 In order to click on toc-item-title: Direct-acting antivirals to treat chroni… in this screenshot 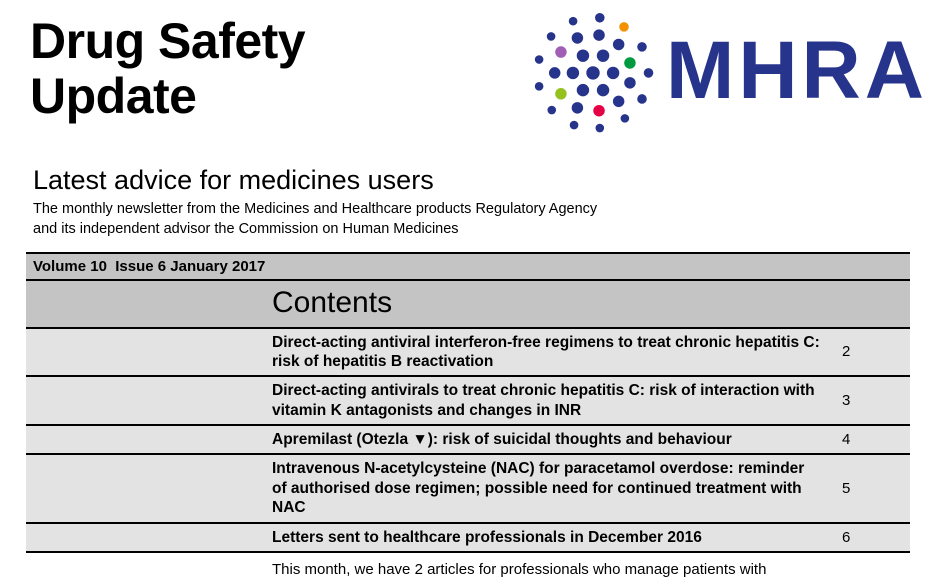, I will do `click(543, 400)`.